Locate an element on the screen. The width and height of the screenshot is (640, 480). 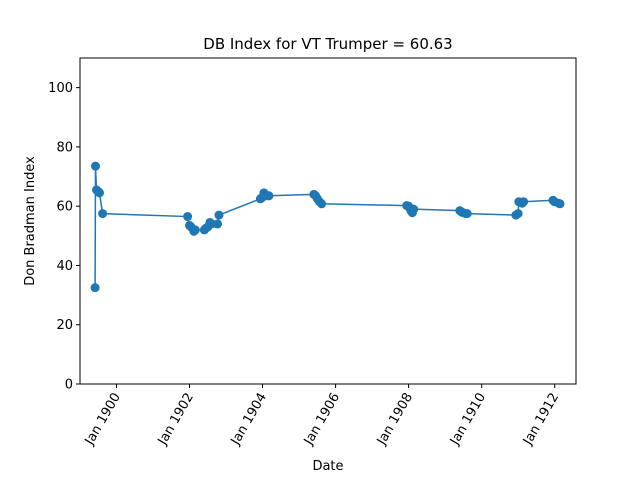
y-tick-label: 60 is located at coordinates (64, 207).